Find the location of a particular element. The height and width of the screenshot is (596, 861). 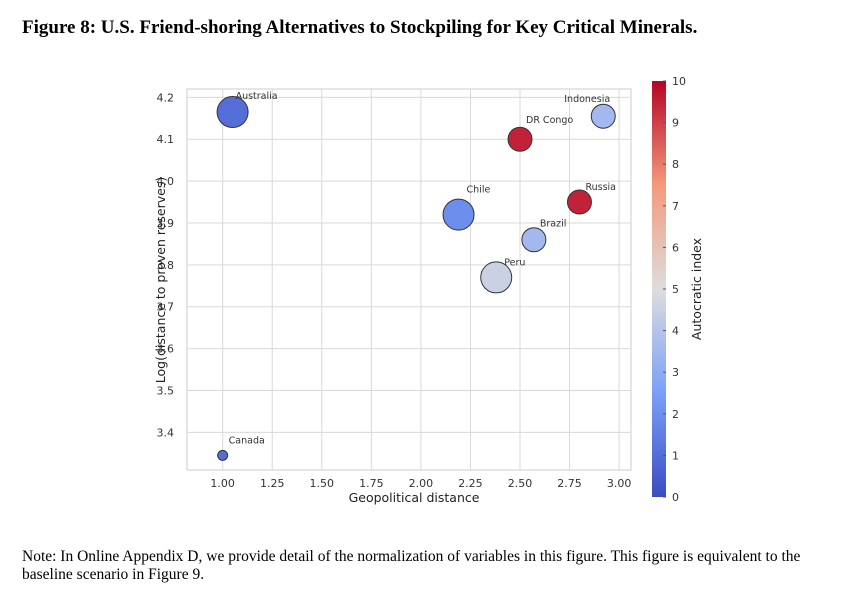

y-tick-label: 3.8 is located at coordinates (166, 265).